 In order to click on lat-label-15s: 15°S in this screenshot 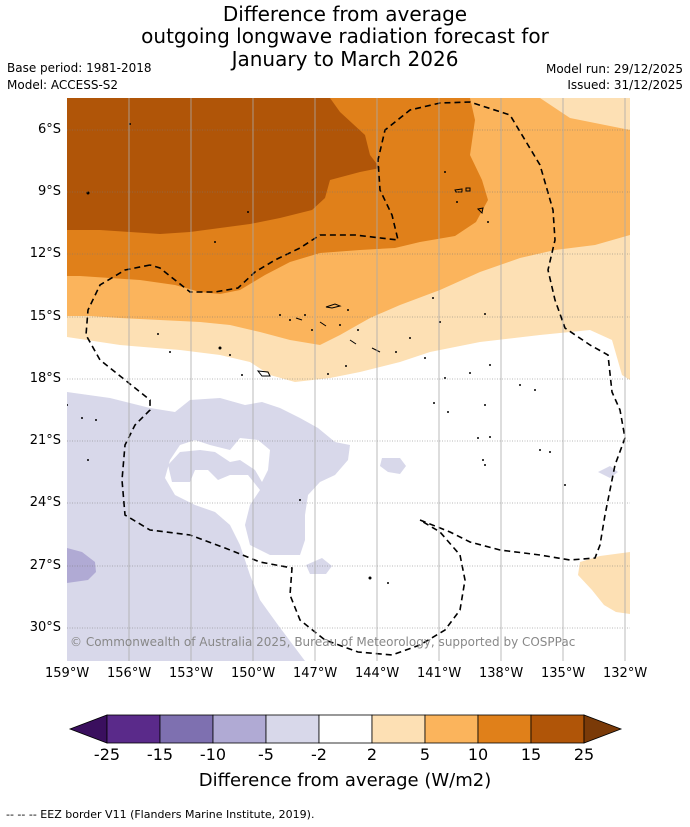, I will do `click(45, 316)`.